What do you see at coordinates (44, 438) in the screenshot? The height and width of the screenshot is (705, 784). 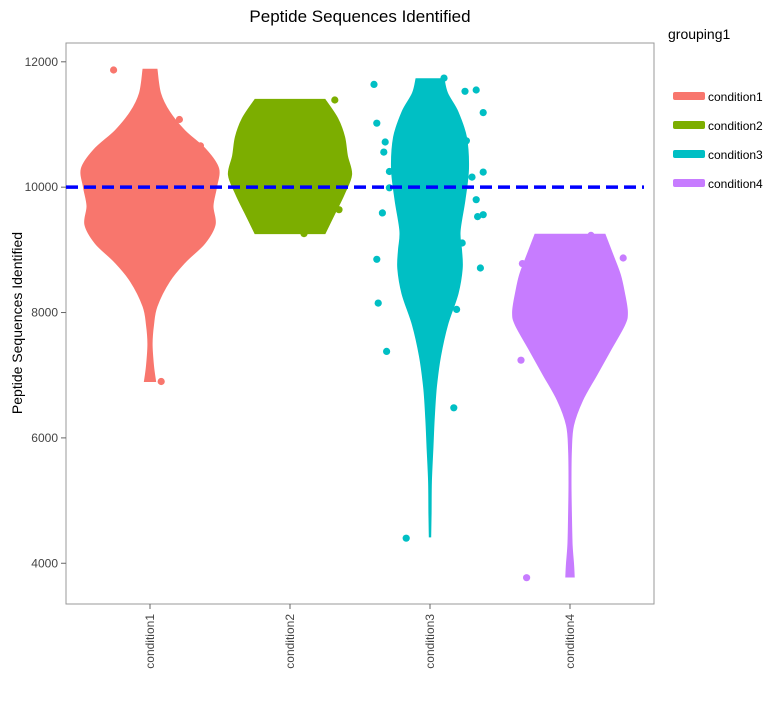 I see `y-tick-label: 6000` at bounding box center [44, 438].